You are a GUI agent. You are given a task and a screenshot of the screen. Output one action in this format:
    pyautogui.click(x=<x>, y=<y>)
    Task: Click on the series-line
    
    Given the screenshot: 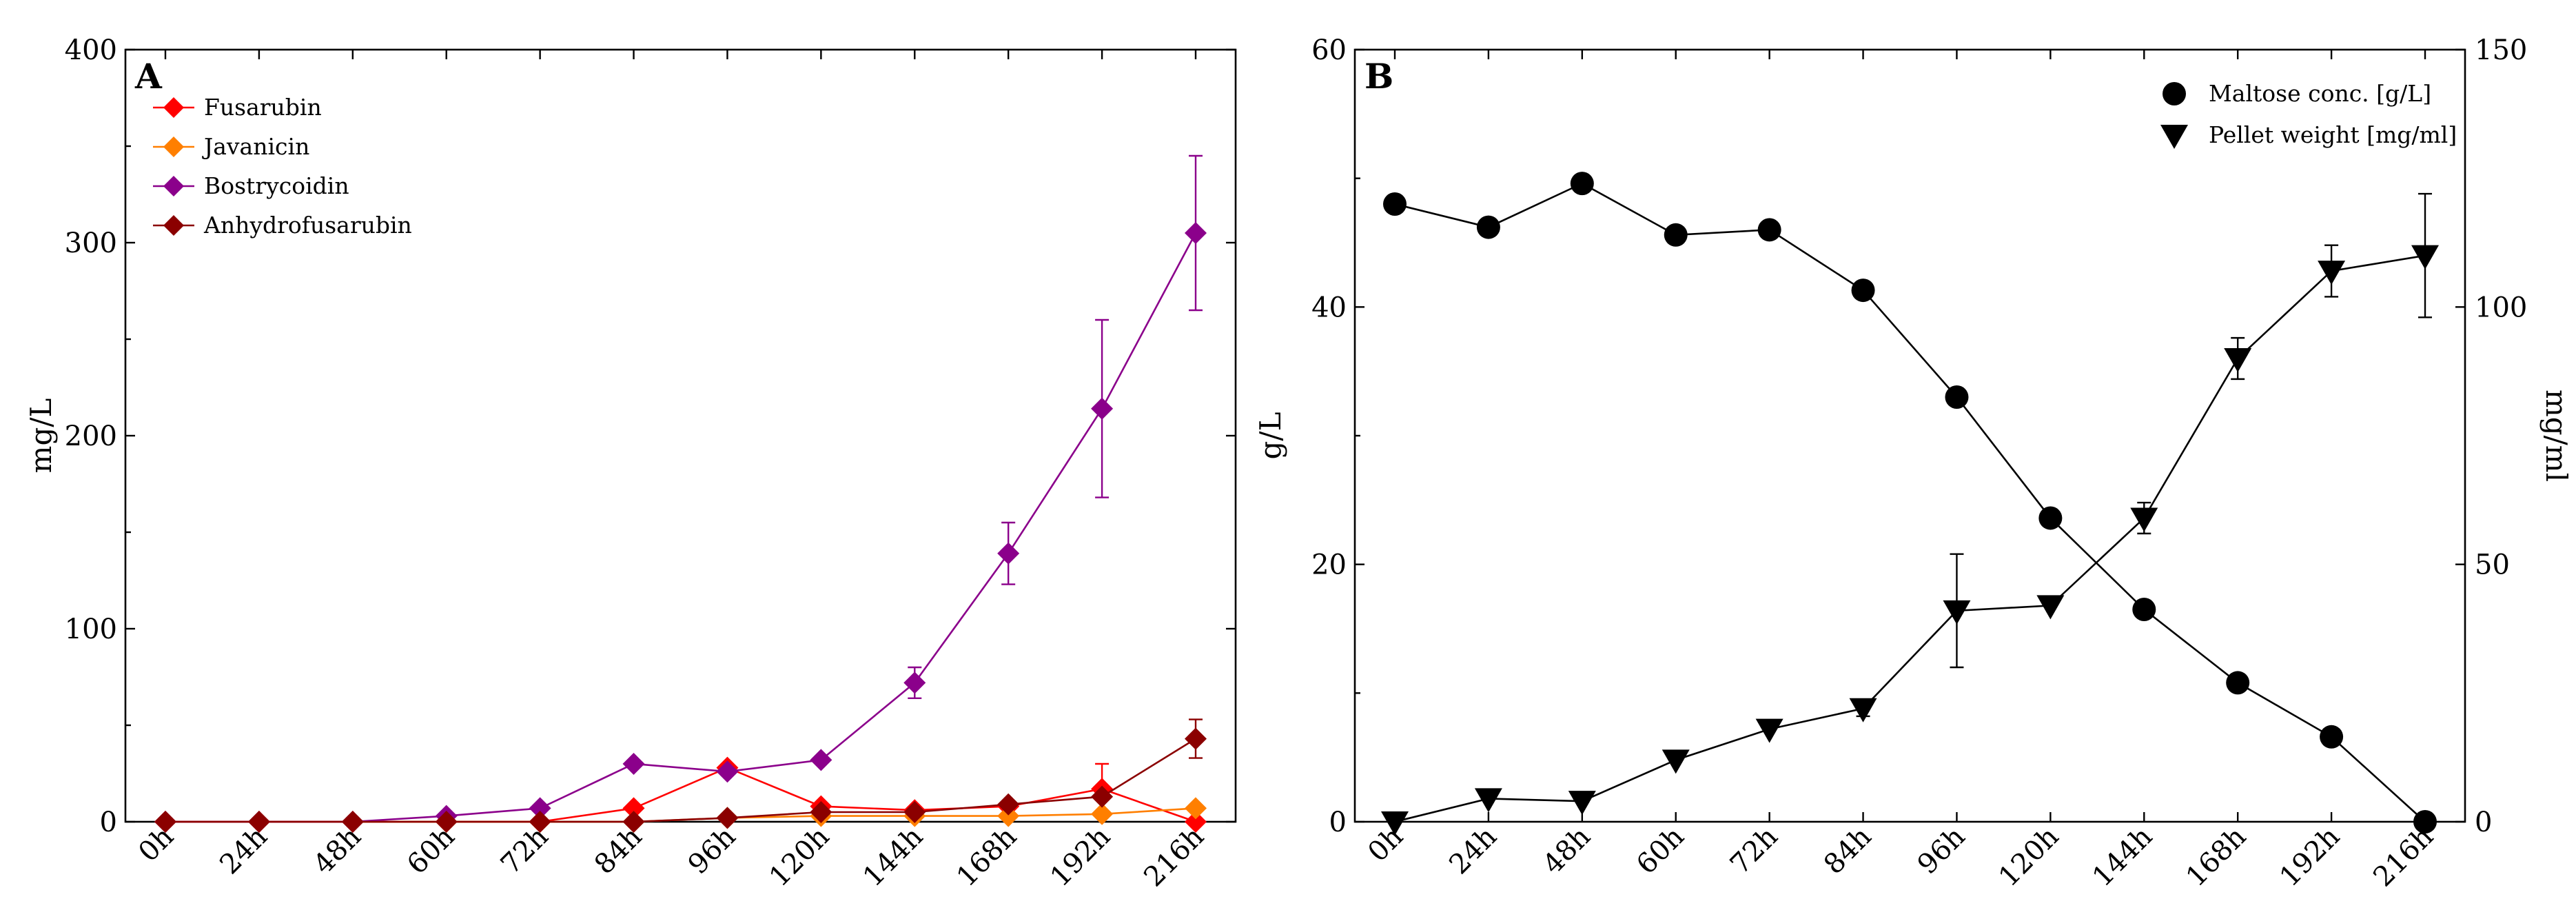 What is the action you would take?
    pyautogui.click(x=680, y=795)
    